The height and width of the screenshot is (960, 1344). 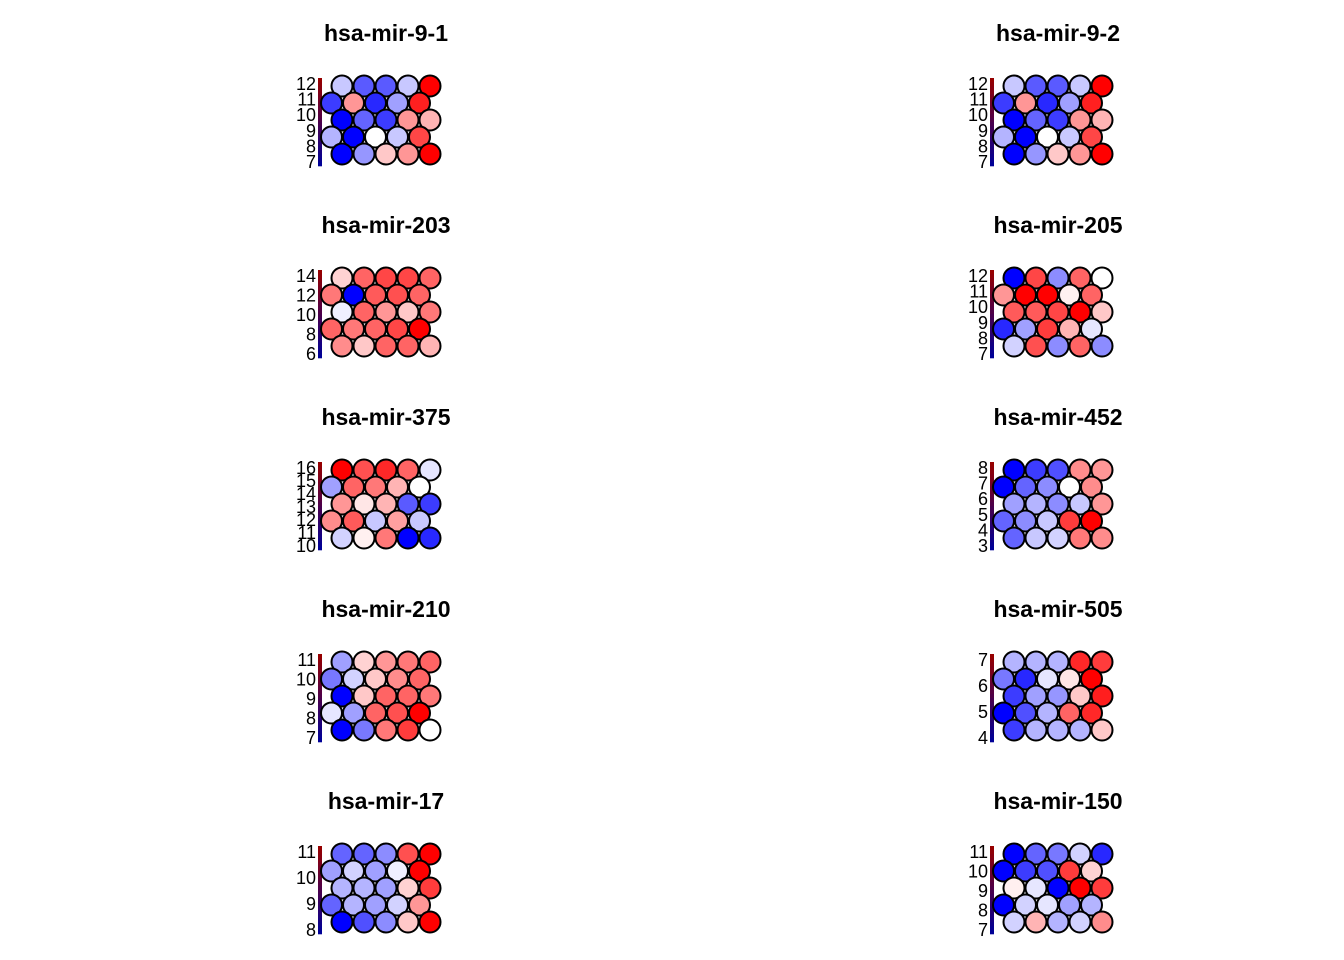 I want to click on som-panel: hsa-mir-9-1 7 8 9 10 11 12, so click(x=386, y=95).